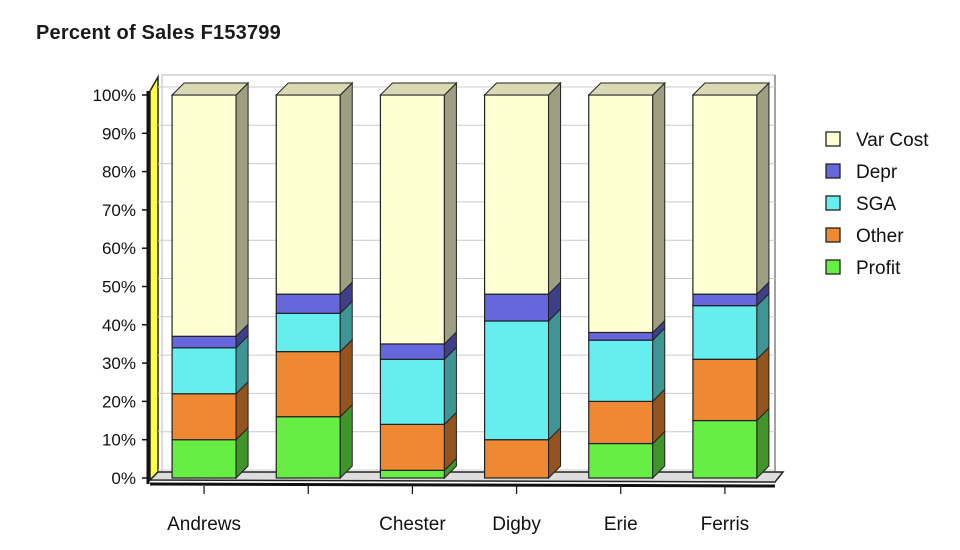  I want to click on bar-segment: SGA: 14%, so click(725, 332).